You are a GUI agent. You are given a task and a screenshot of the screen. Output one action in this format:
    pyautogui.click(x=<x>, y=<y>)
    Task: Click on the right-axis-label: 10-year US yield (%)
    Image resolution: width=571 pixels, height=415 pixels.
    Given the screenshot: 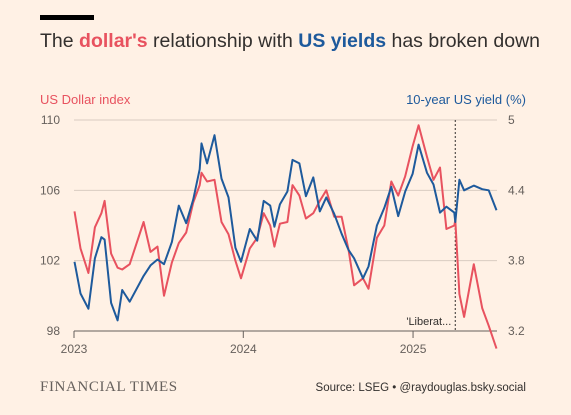 What is the action you would take?
    pyautogui.click(x=466, y=99)
    